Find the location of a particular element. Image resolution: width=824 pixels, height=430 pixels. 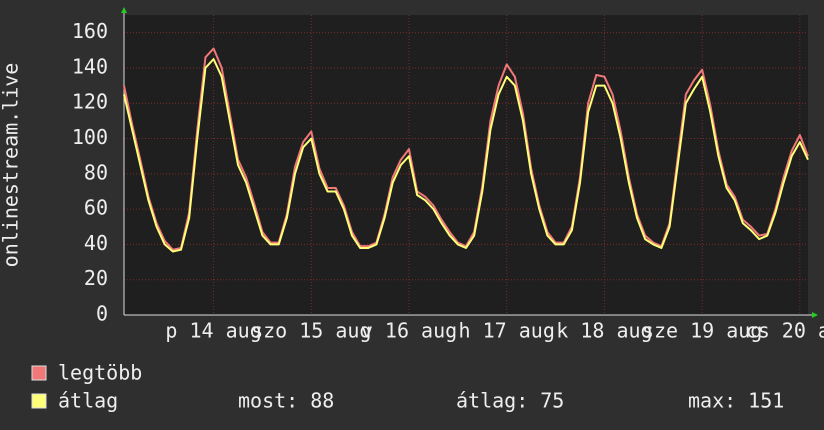

y-tick-label: 0 is located at coordinates (102, 314).